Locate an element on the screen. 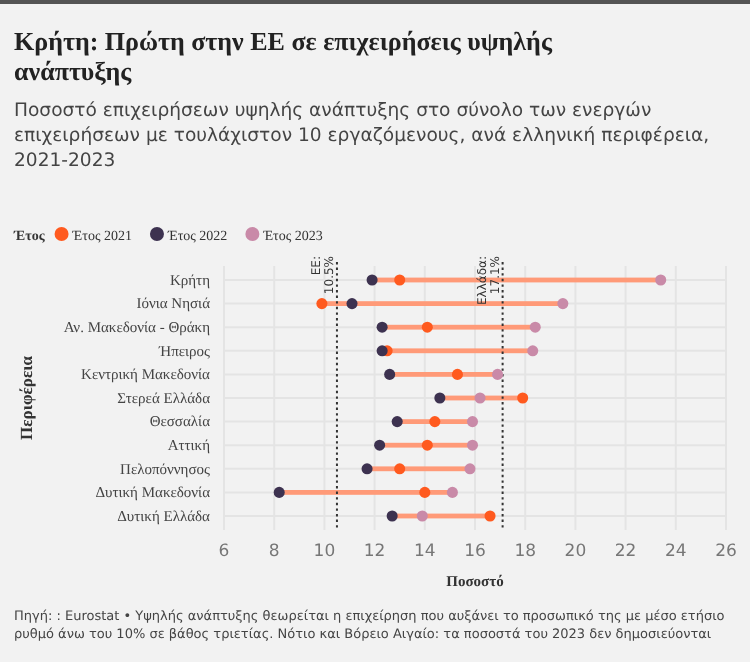  chart-title: Κρήτη: Πρώτη στην ΕΕ σε επιχειρήσεις υψηλής ανάπτυξης is located at coordinates (283, 56).